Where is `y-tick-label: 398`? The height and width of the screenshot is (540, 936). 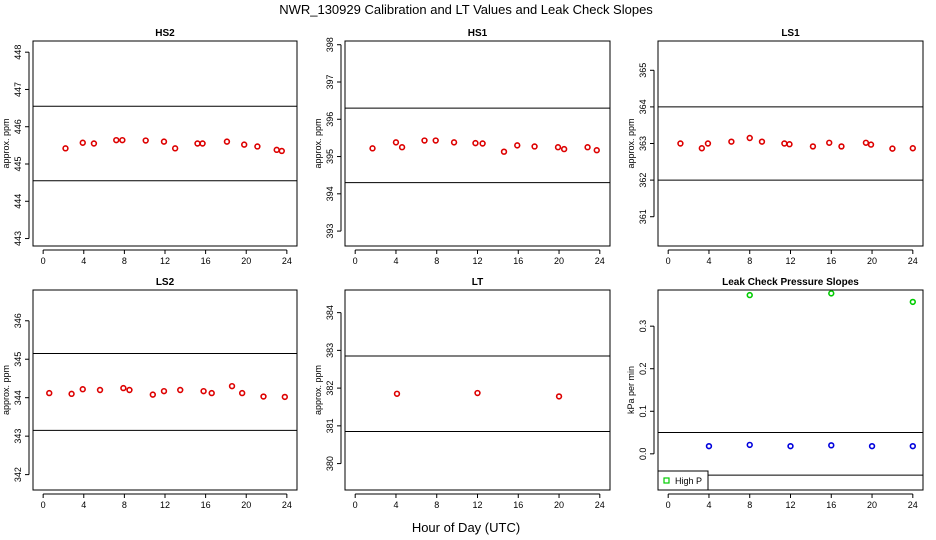
y-tick-label: 398 is located at coordinates (330, 44).